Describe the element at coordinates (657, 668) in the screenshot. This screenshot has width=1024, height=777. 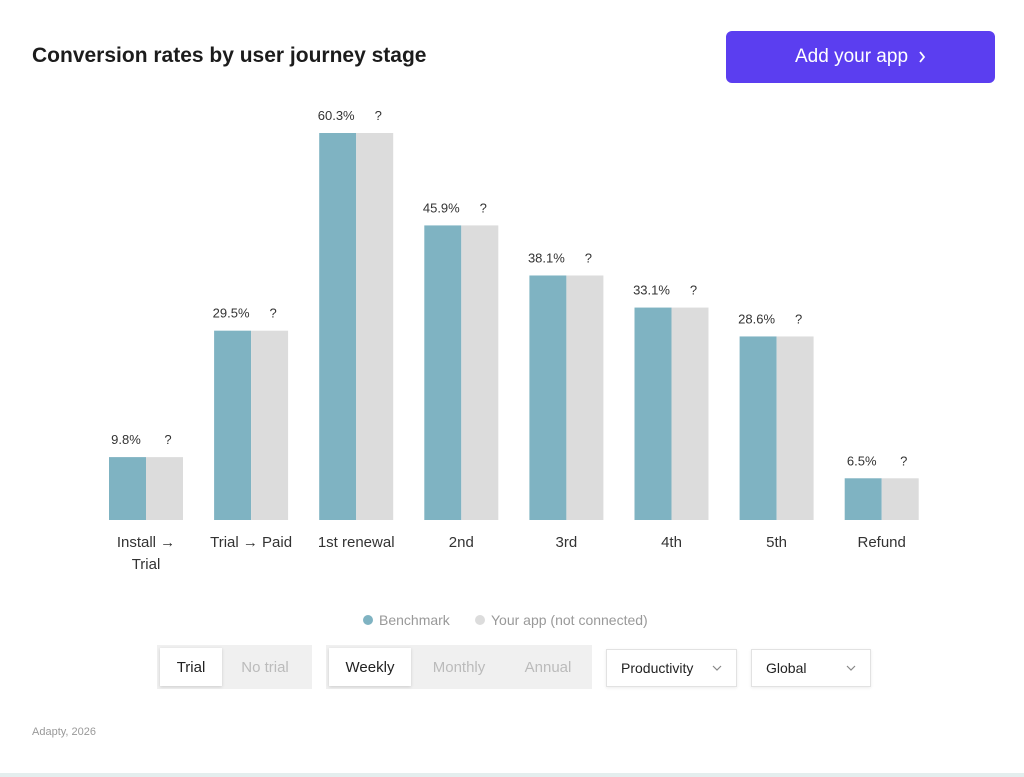
I see `dropdown-label: Productivity` at that location.